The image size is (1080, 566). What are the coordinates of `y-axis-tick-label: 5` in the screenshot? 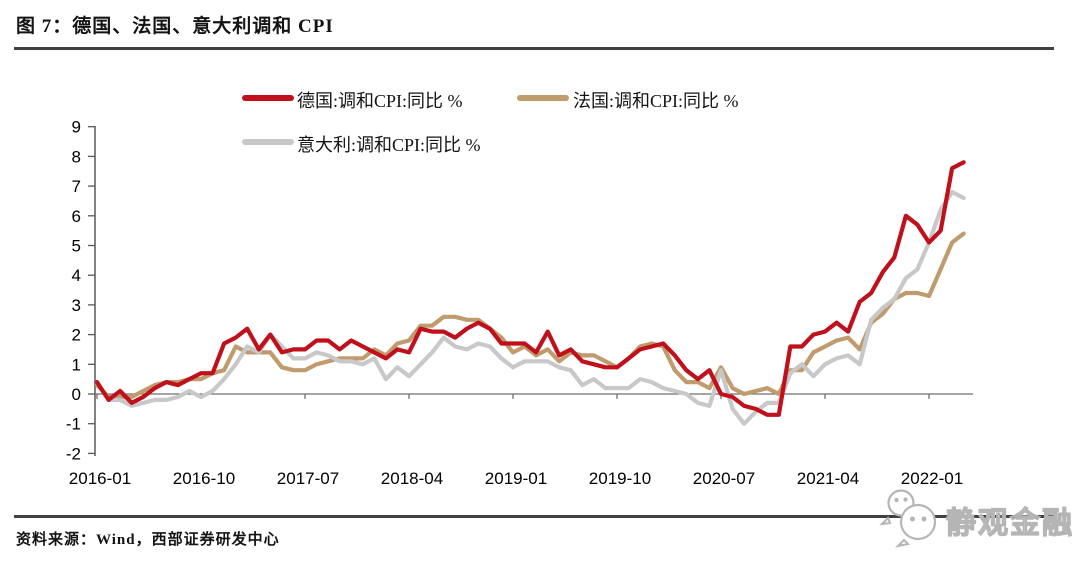 It's located at (76, 246).